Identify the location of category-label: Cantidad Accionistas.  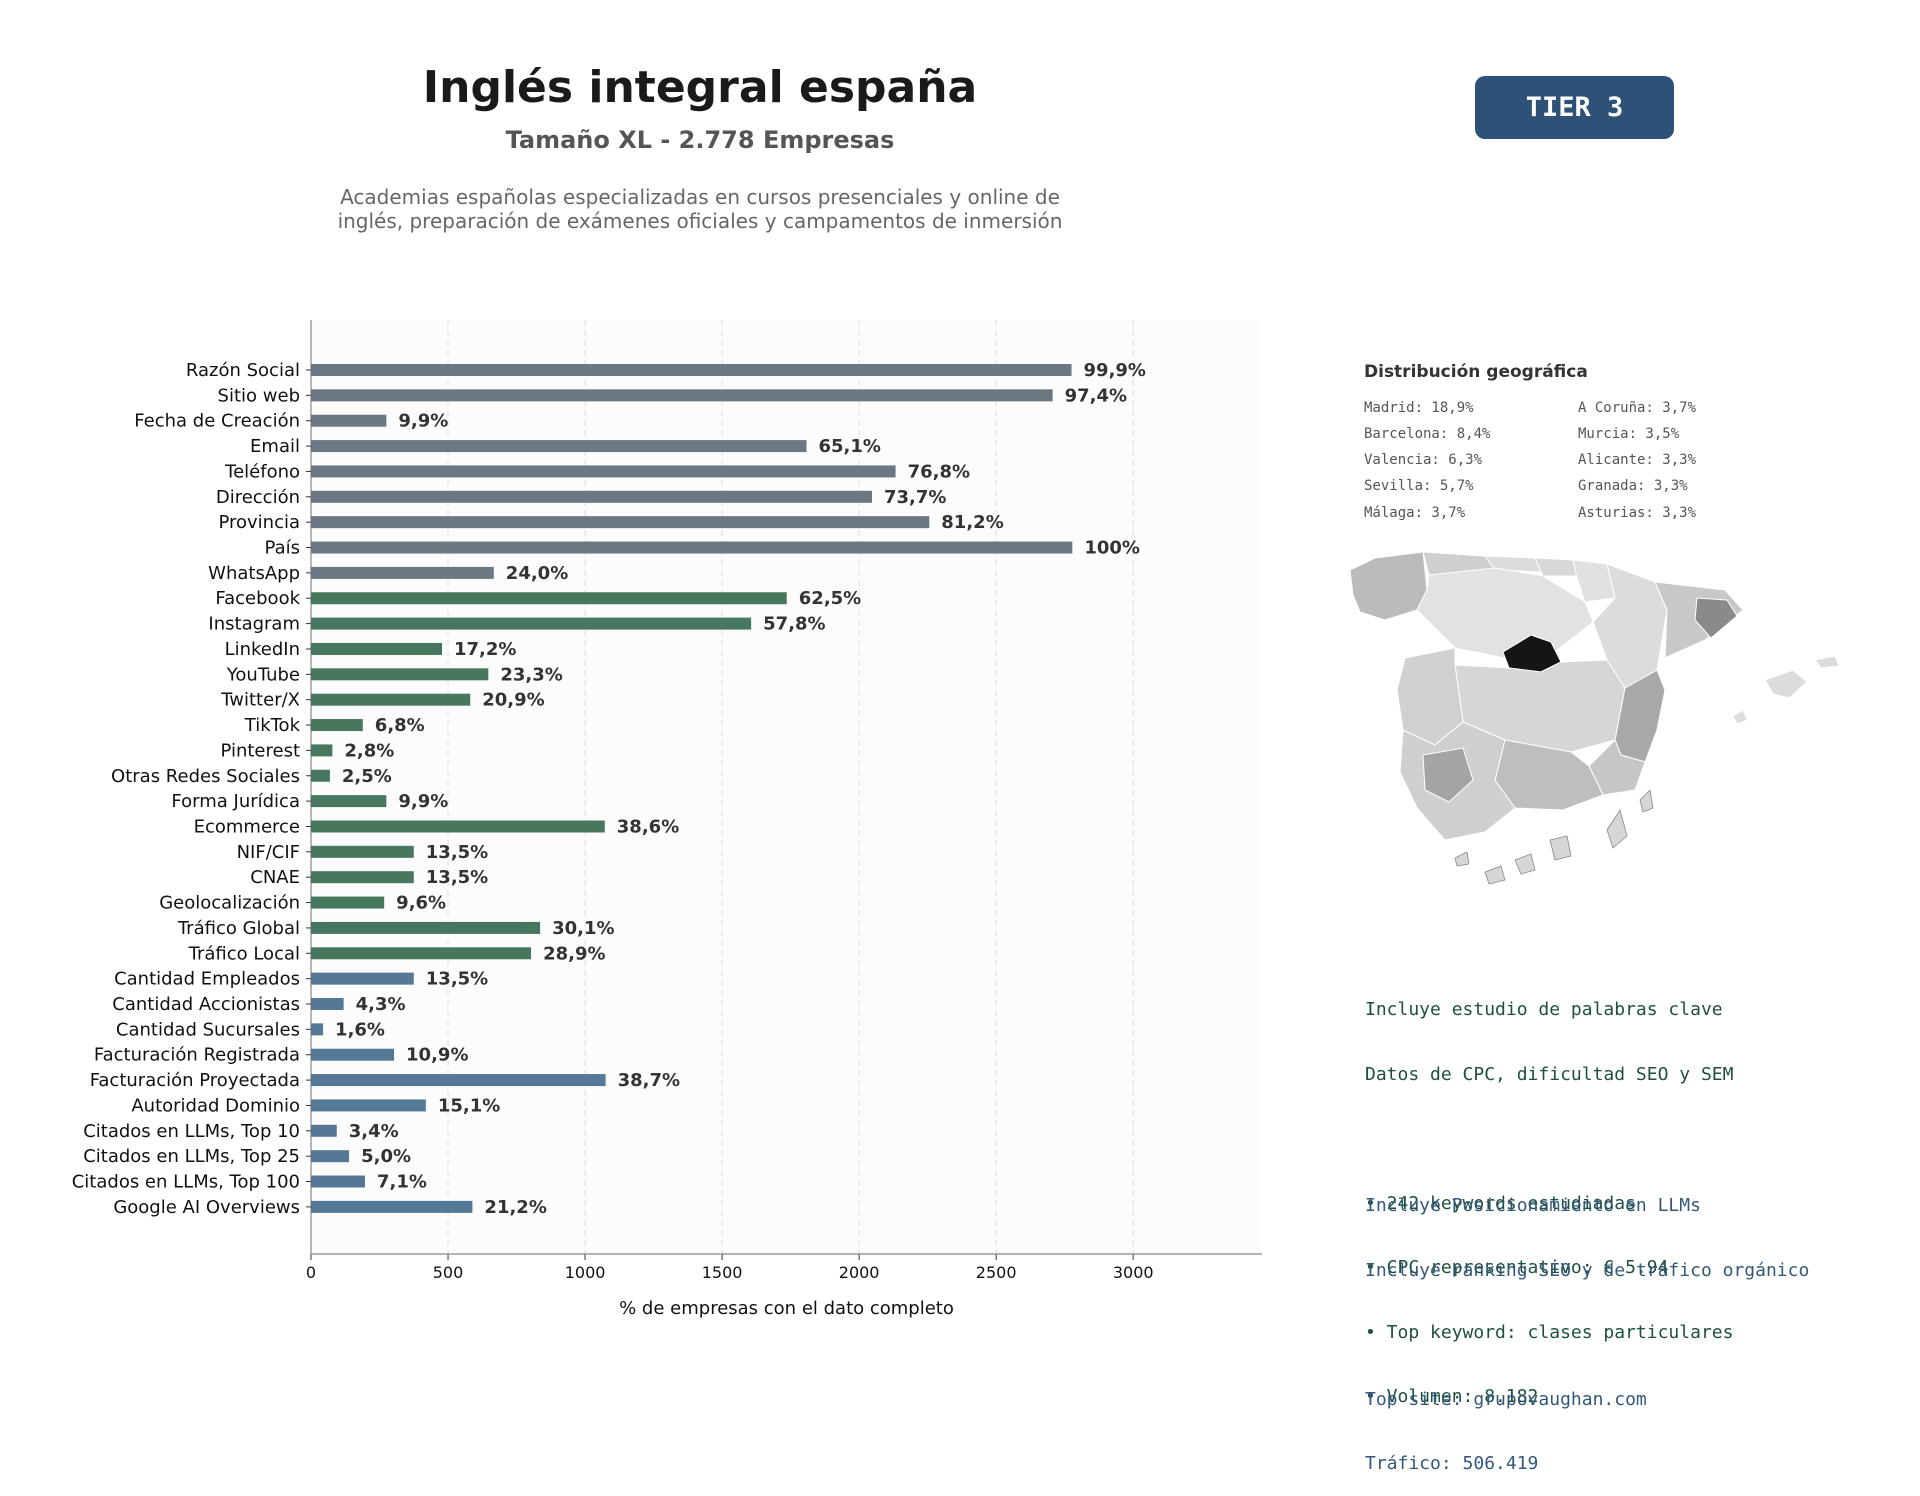
(206, 1004).